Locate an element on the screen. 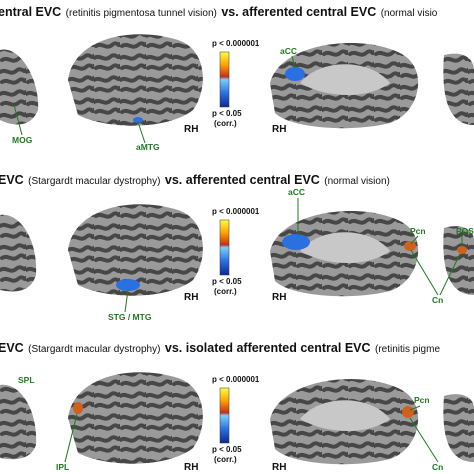 The height and width of the screenshot is (474, 474). region-label: SPL is located at coordinates (26, 380).